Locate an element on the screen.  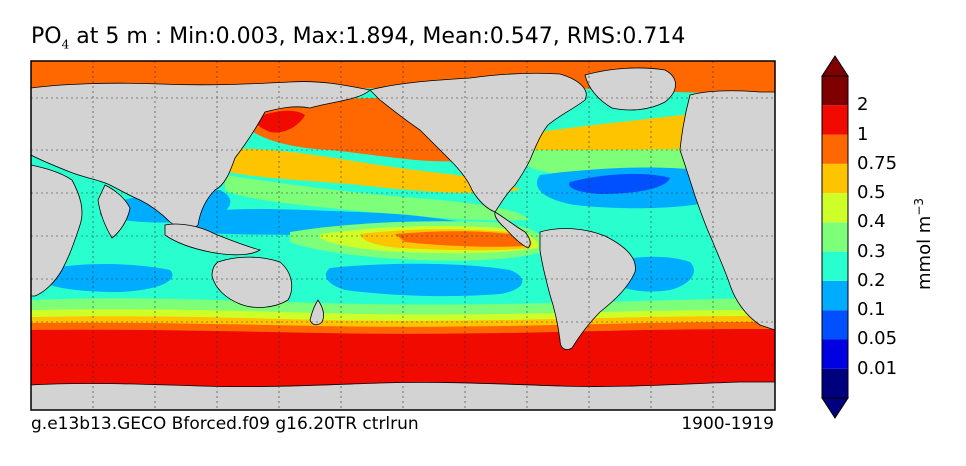
land-asia is located at coordinates (201, 155).